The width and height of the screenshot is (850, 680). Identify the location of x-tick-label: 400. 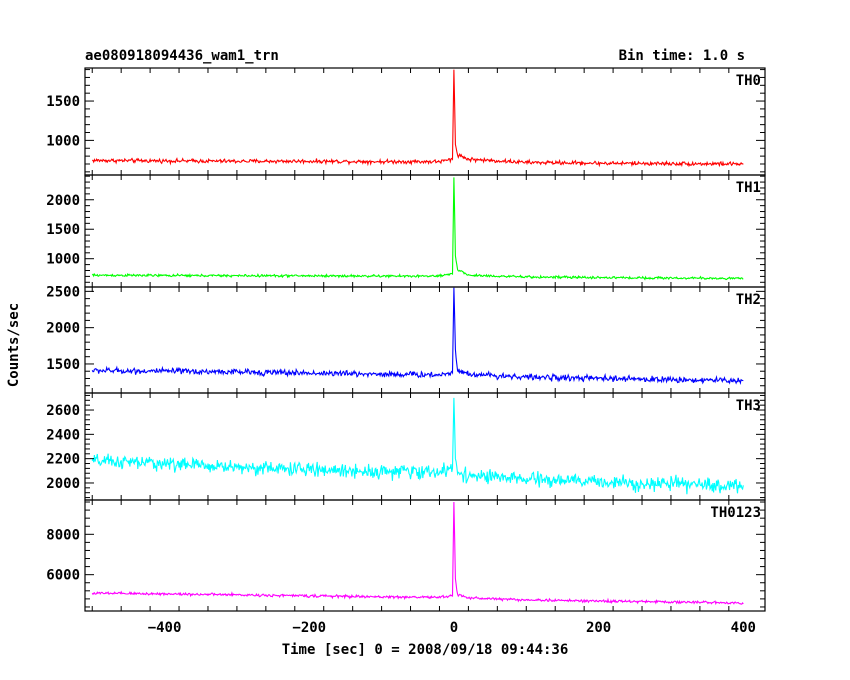
(743, 628).